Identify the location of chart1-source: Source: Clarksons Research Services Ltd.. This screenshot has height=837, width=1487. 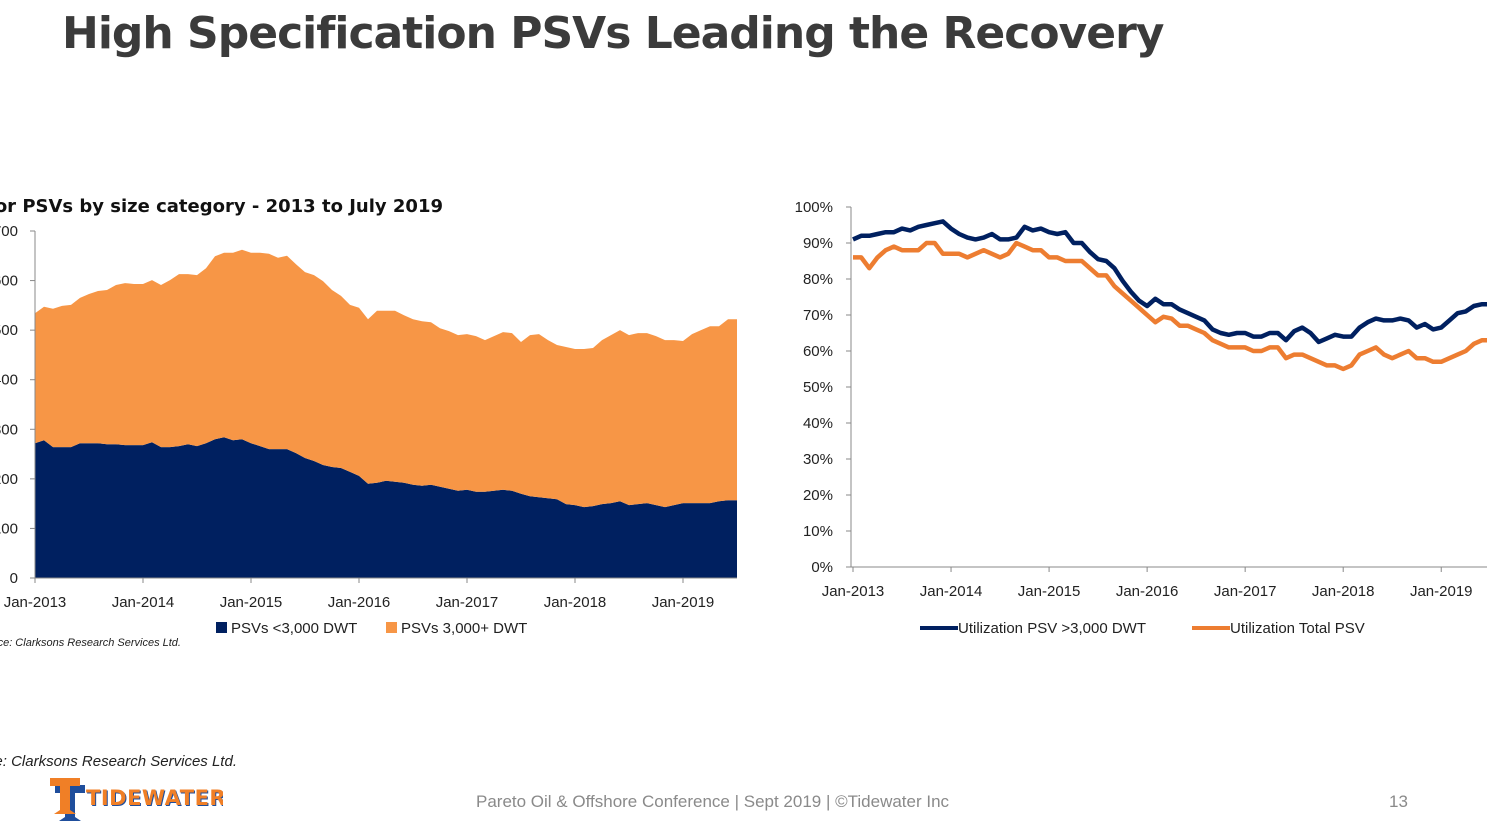
(90, 643).